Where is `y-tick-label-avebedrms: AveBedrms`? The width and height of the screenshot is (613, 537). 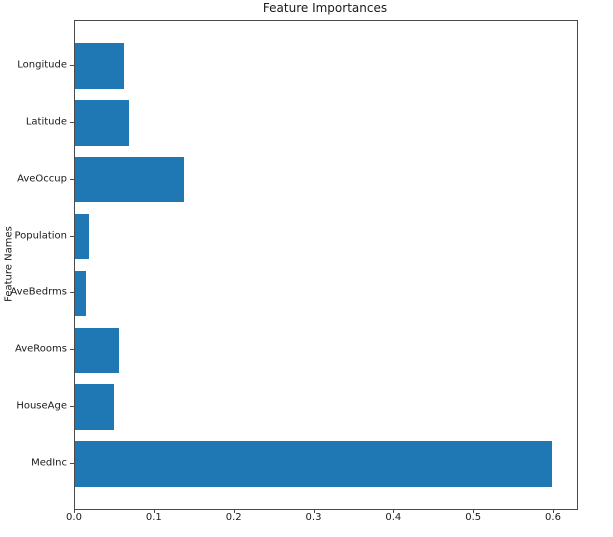 y-tick-label-avebedrms: AveBedrms is located at coordinates (38, 292).